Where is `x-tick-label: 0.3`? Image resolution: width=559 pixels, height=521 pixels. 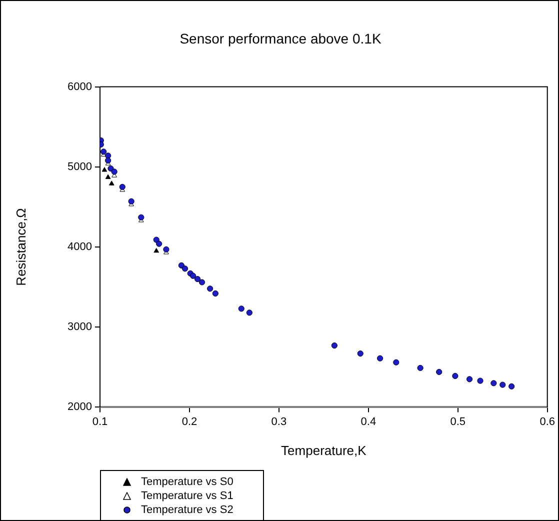 x-tick-label: 0.3 is located at coordinates (279, 422).